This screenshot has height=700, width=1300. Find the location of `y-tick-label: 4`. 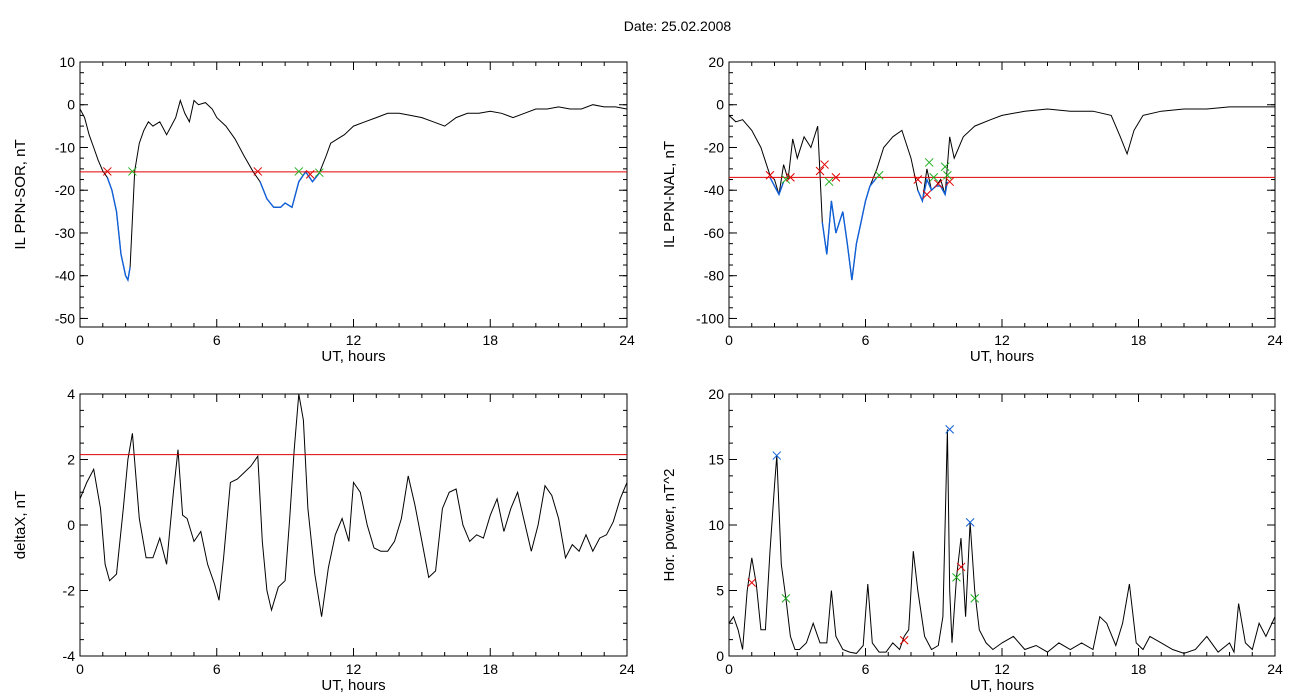

y-tick-label: 4 is located at coordinates (71, 394).